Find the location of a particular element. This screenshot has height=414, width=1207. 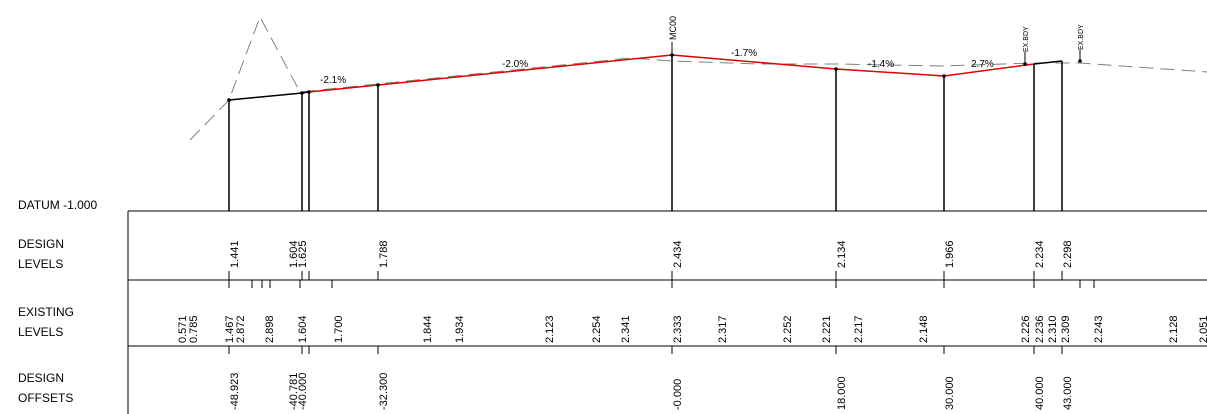

design-level-ticks is located at coordinates (645, 275).